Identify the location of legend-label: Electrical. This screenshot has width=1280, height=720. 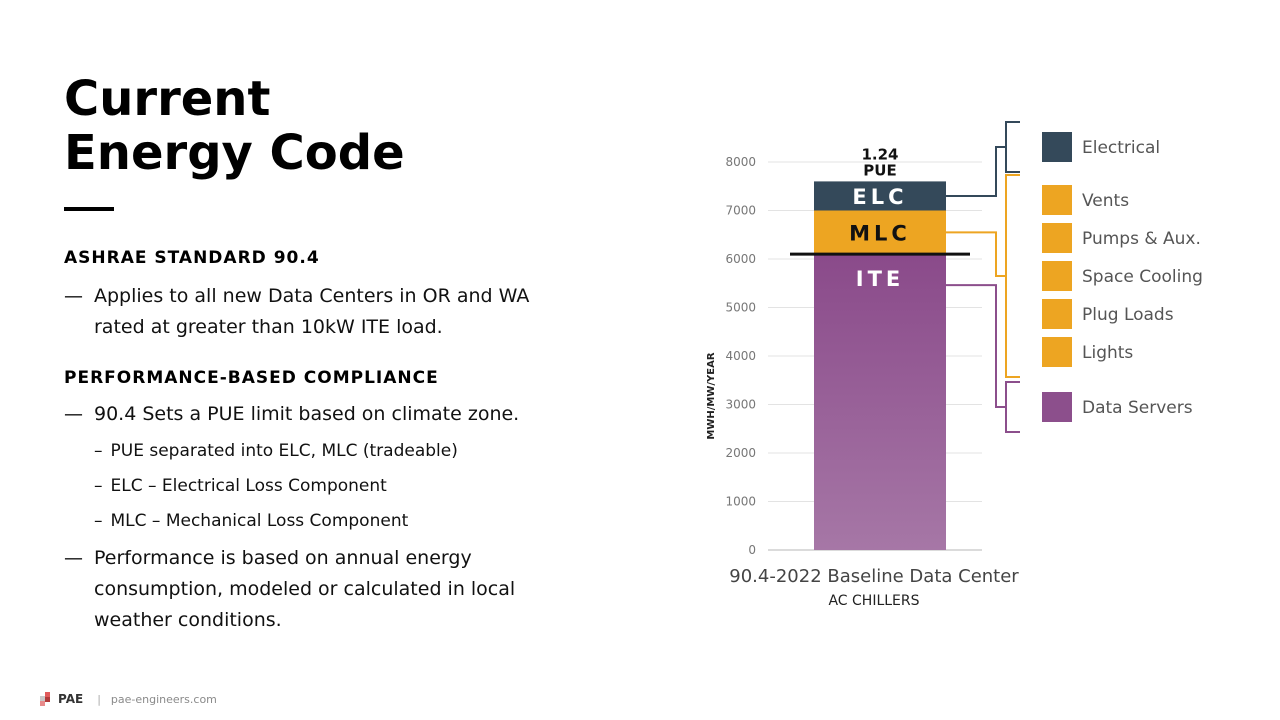
(1121, 148).